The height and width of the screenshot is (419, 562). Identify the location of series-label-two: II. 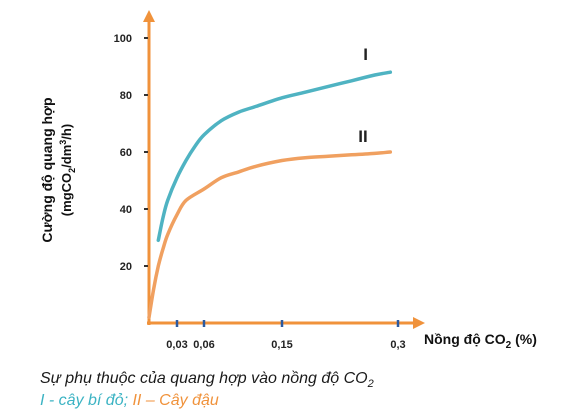
(362, 136).